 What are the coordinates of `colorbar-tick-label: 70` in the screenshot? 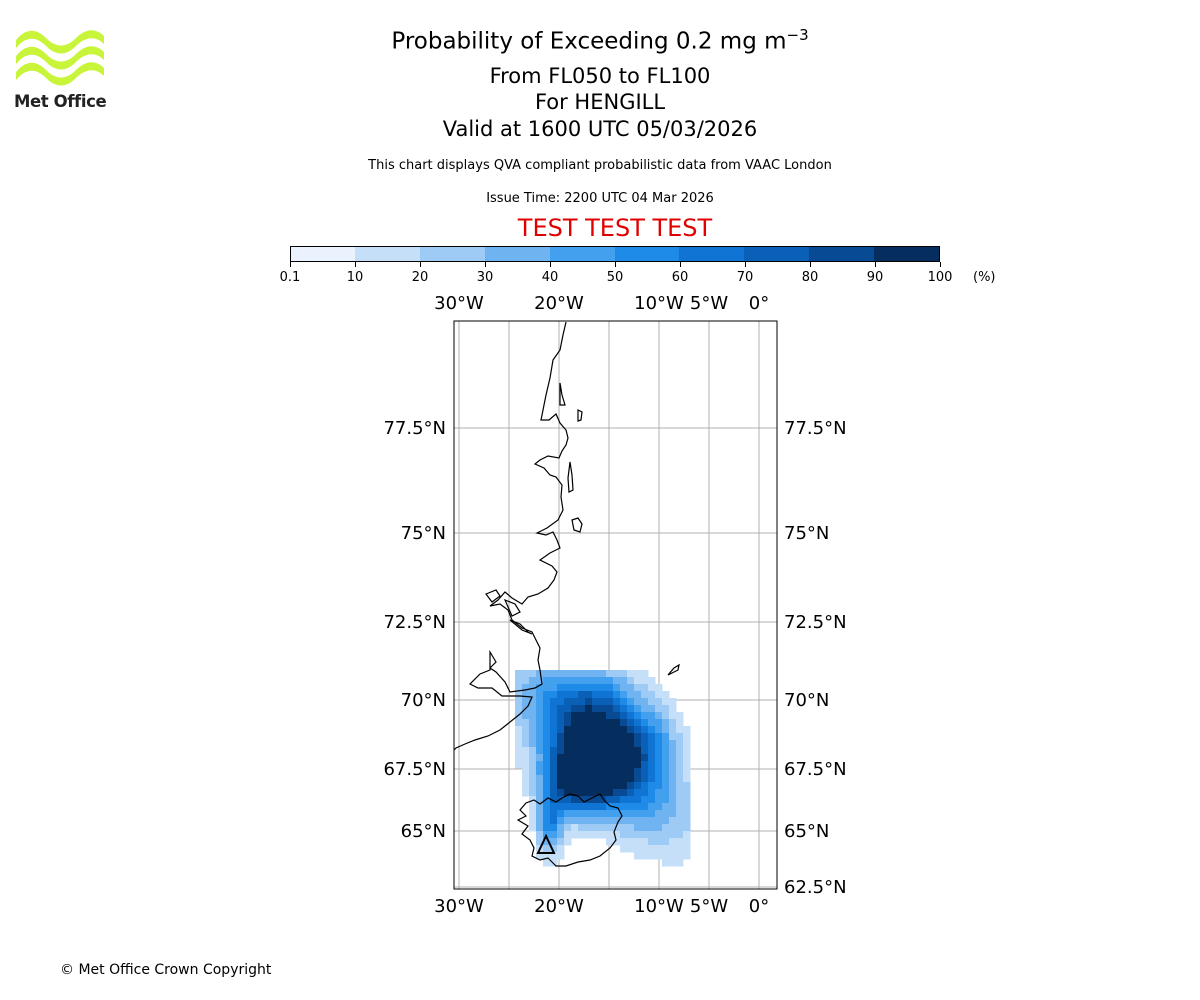 It's located at (745, 277).